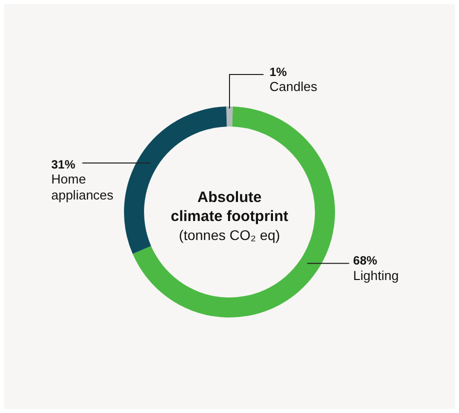 This screenshot has width=459, height=413. Describe the element at coordinates (376, 276) in the screenshot. I see `slice-label: Lighting` at that location.